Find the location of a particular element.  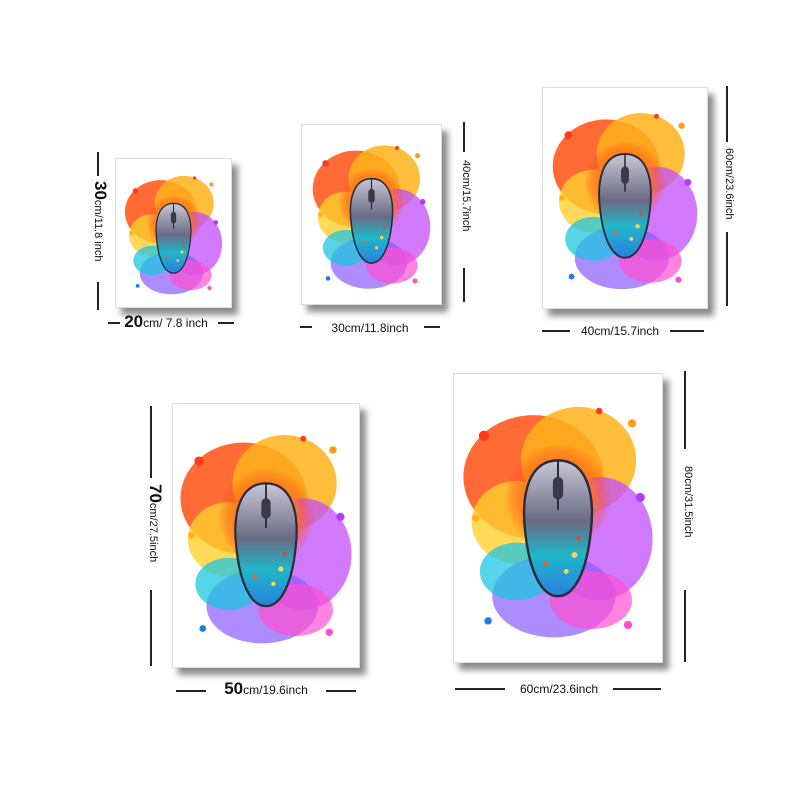

poster-60x80 is located at coordinates (558, 518).